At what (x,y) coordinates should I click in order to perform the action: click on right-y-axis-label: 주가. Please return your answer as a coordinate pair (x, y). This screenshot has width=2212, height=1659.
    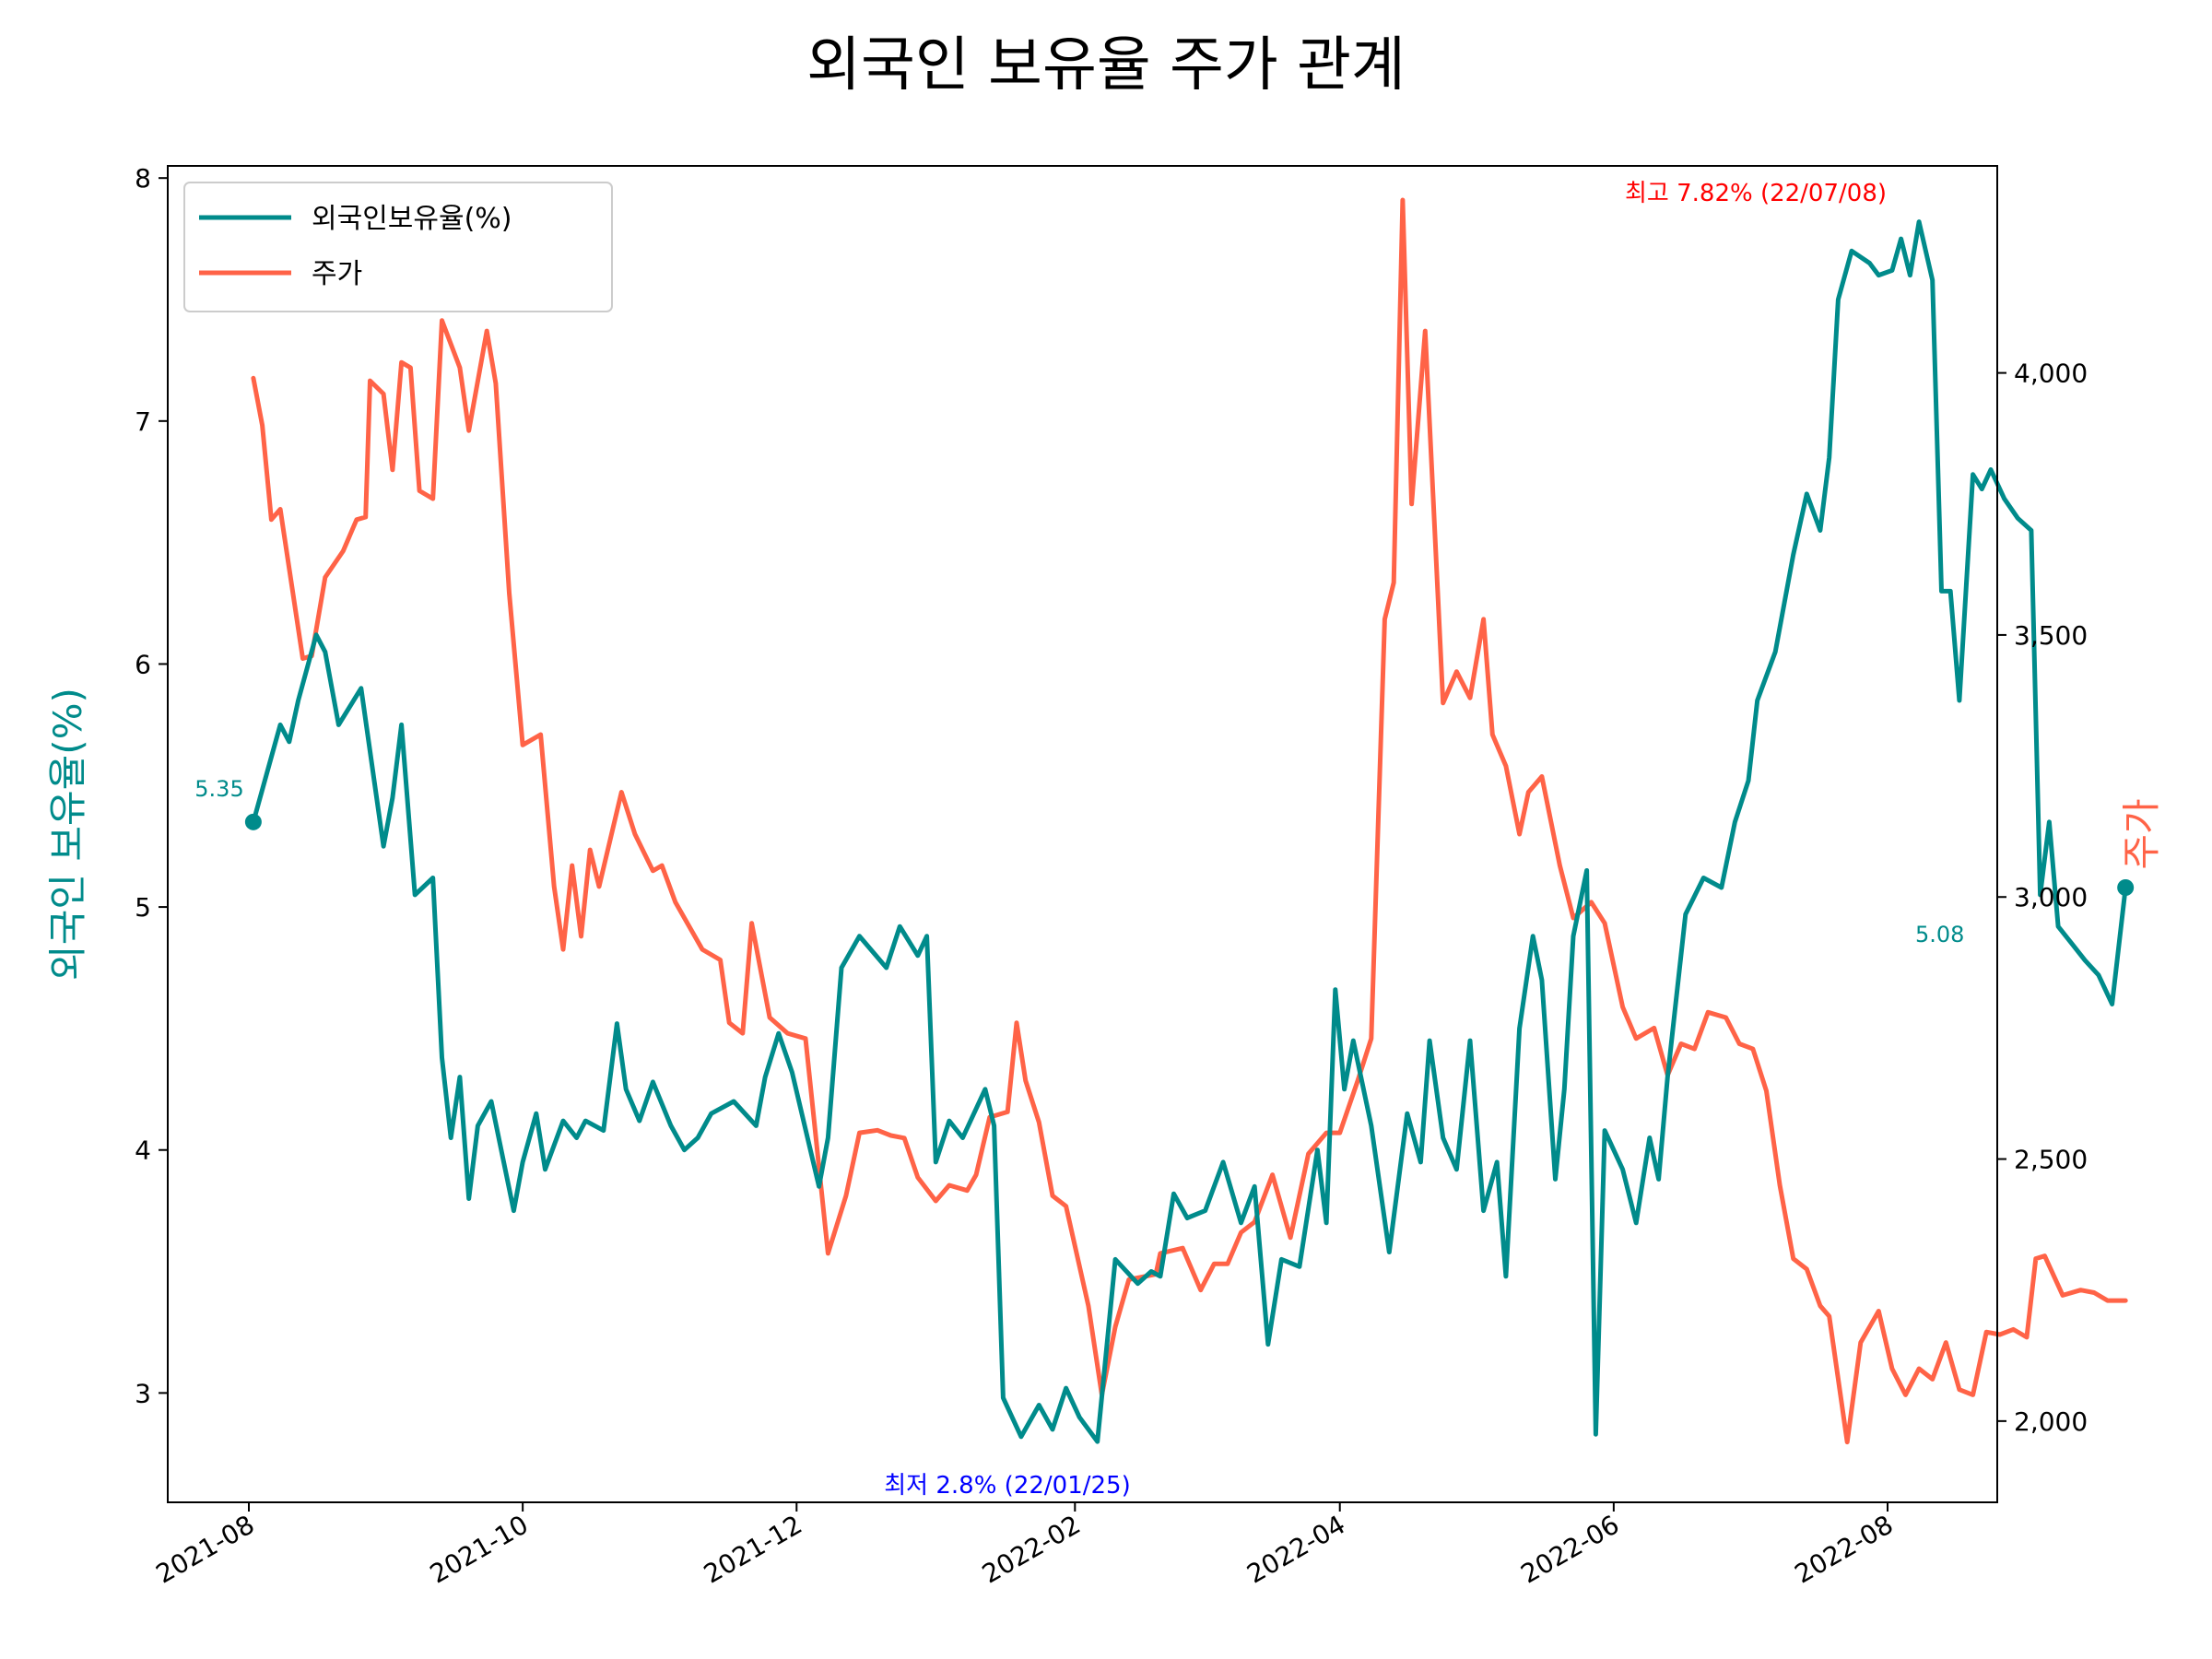
    Looking at the image, I should click on (2141, 833).